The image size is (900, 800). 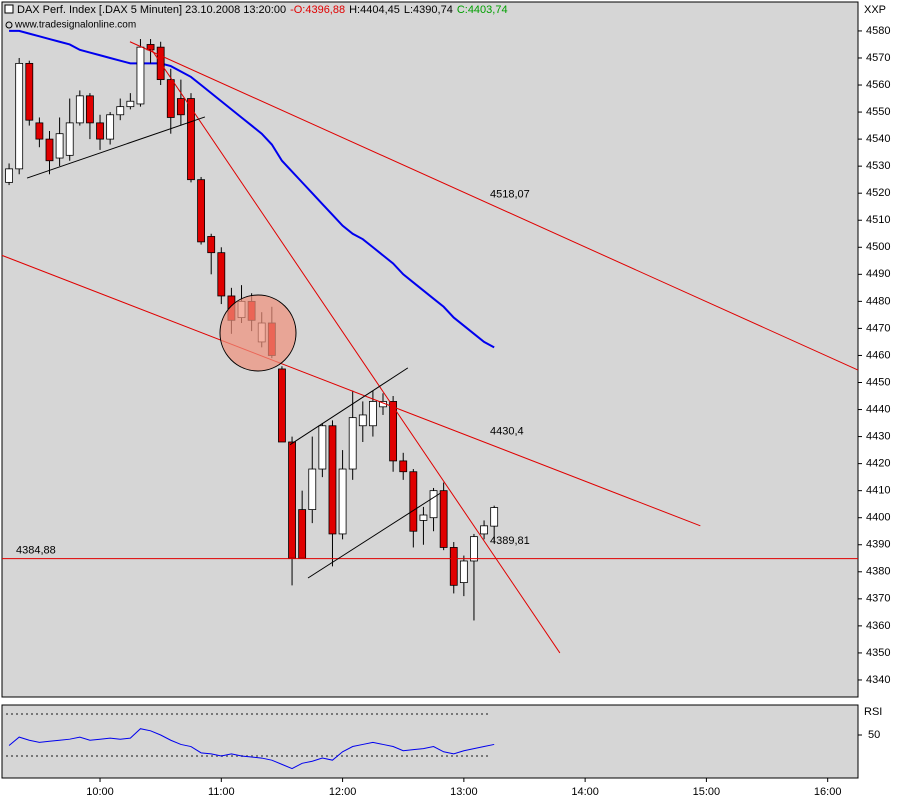 I want to click on y-tick-label: 4580, so click(x=878, y=31).